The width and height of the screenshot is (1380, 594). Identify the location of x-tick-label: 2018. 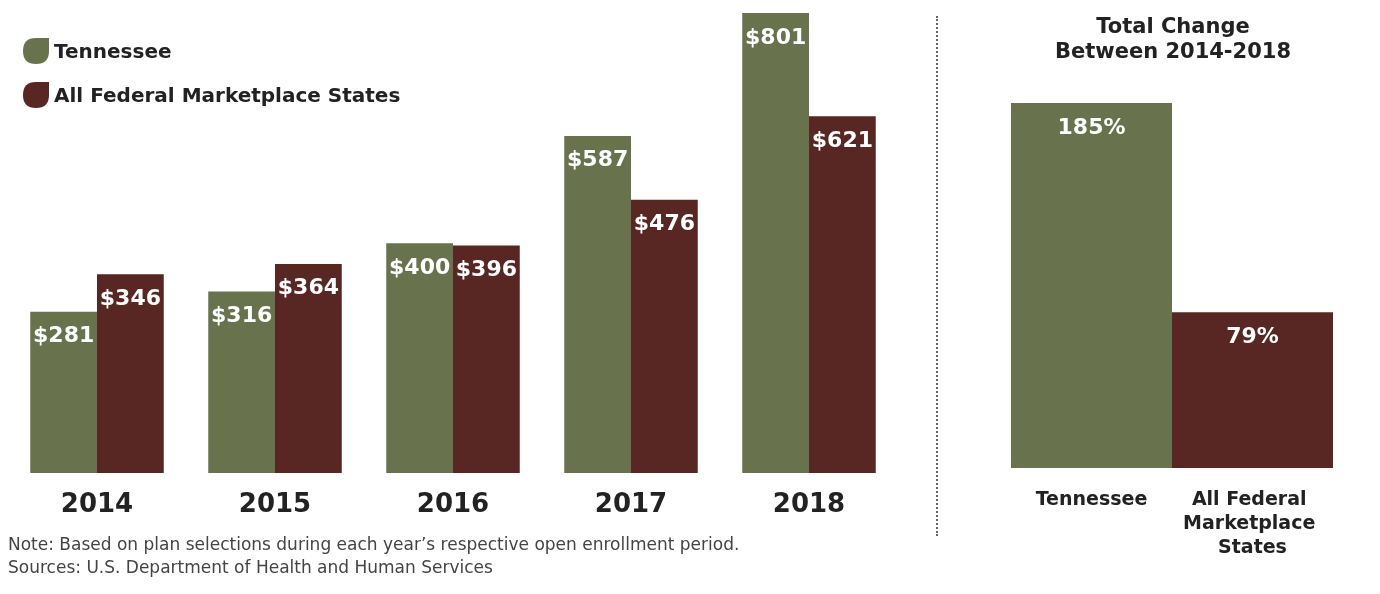
(809, 503).